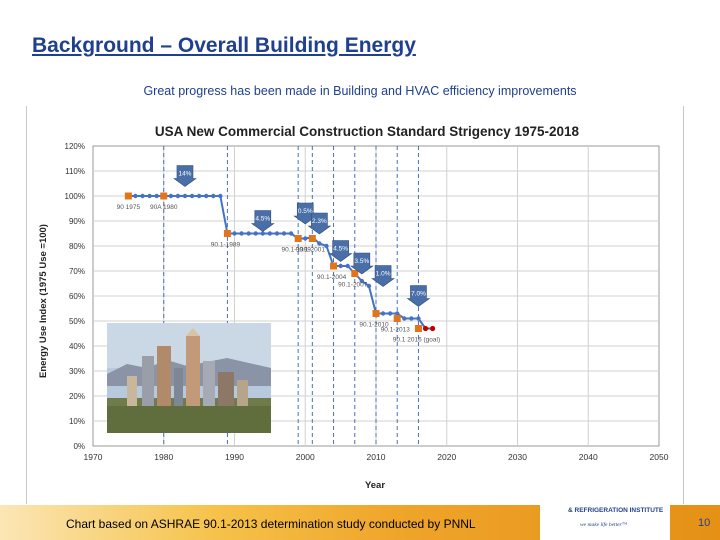  I want to click on y-tick-label: 10%, so click(77, 421).